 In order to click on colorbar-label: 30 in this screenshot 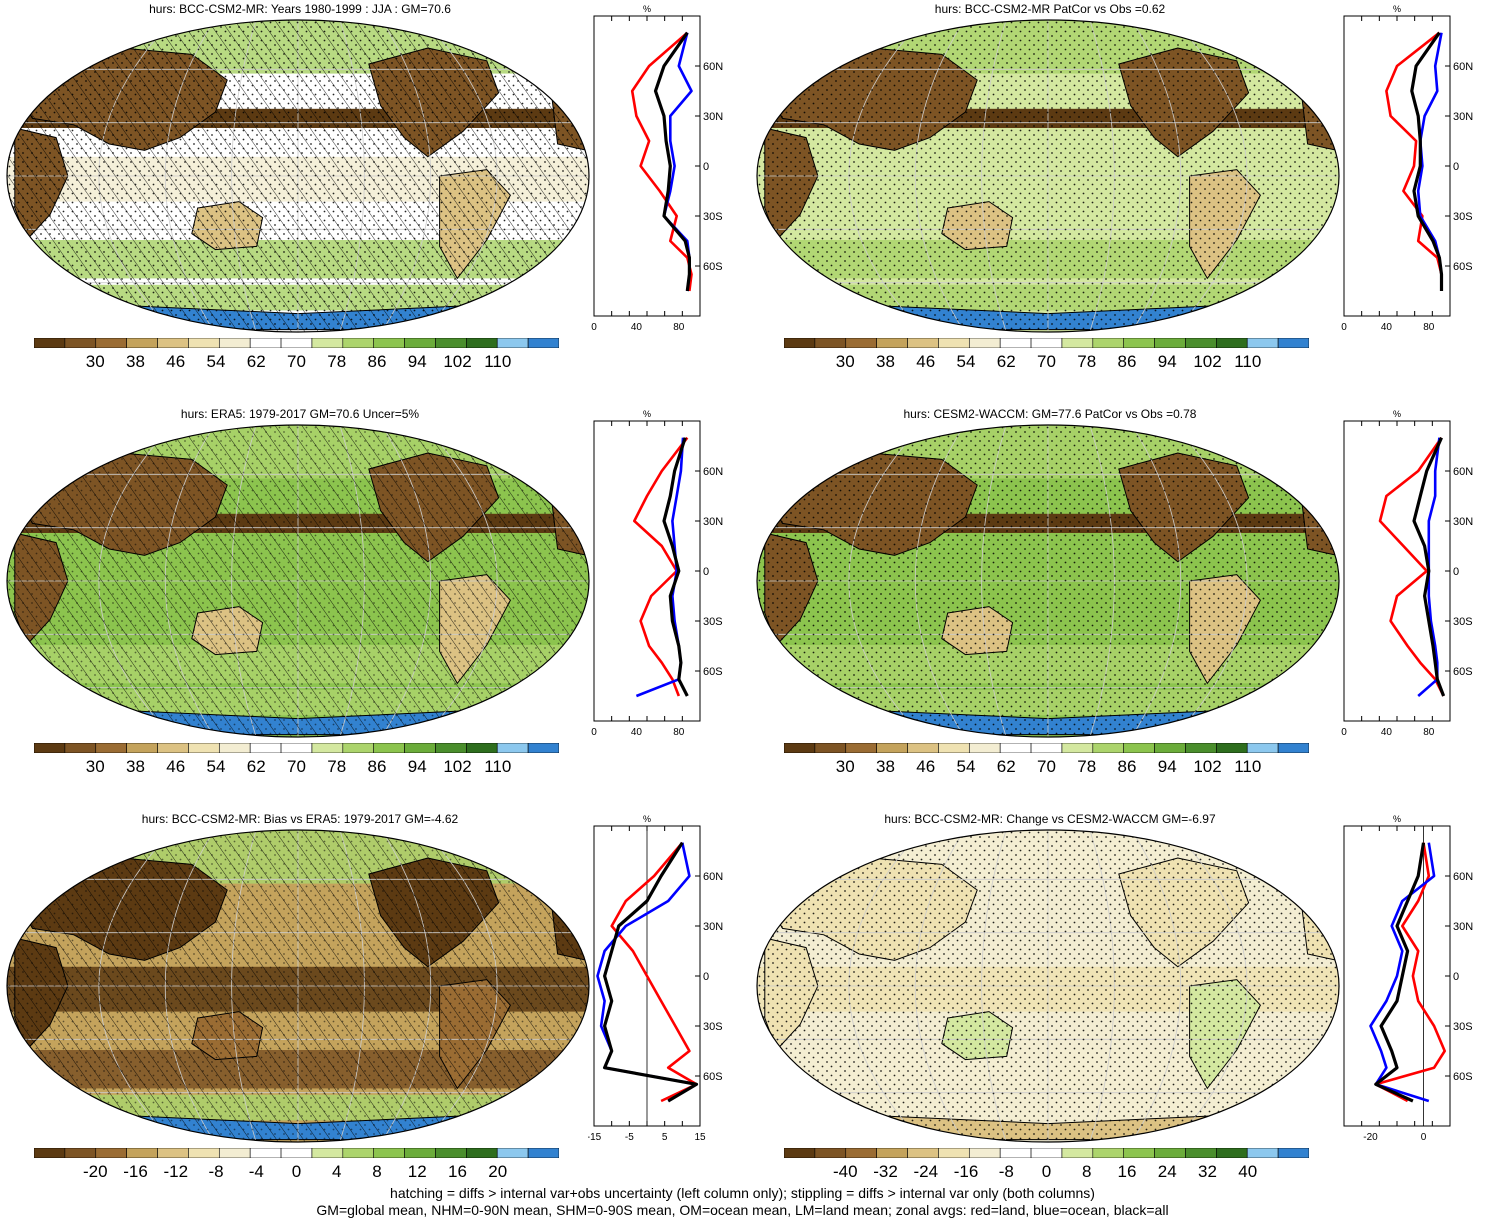, I will do `click(95, 766)`.